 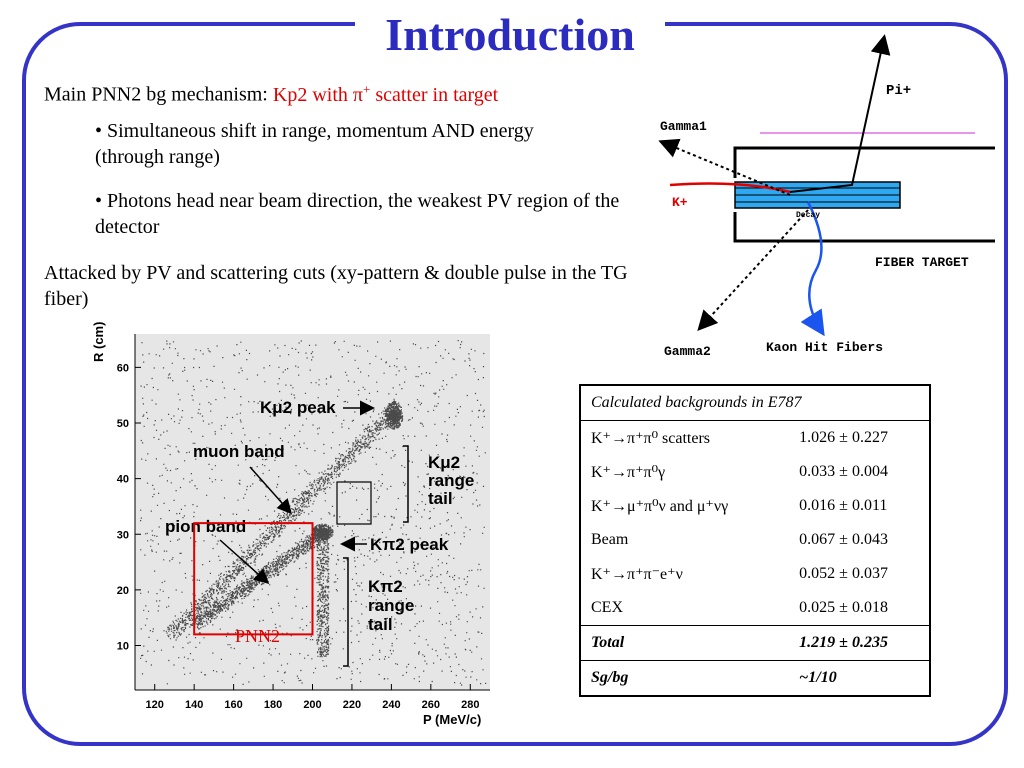 I want to click on kaon-hit-track, so click(x=812, y=269).